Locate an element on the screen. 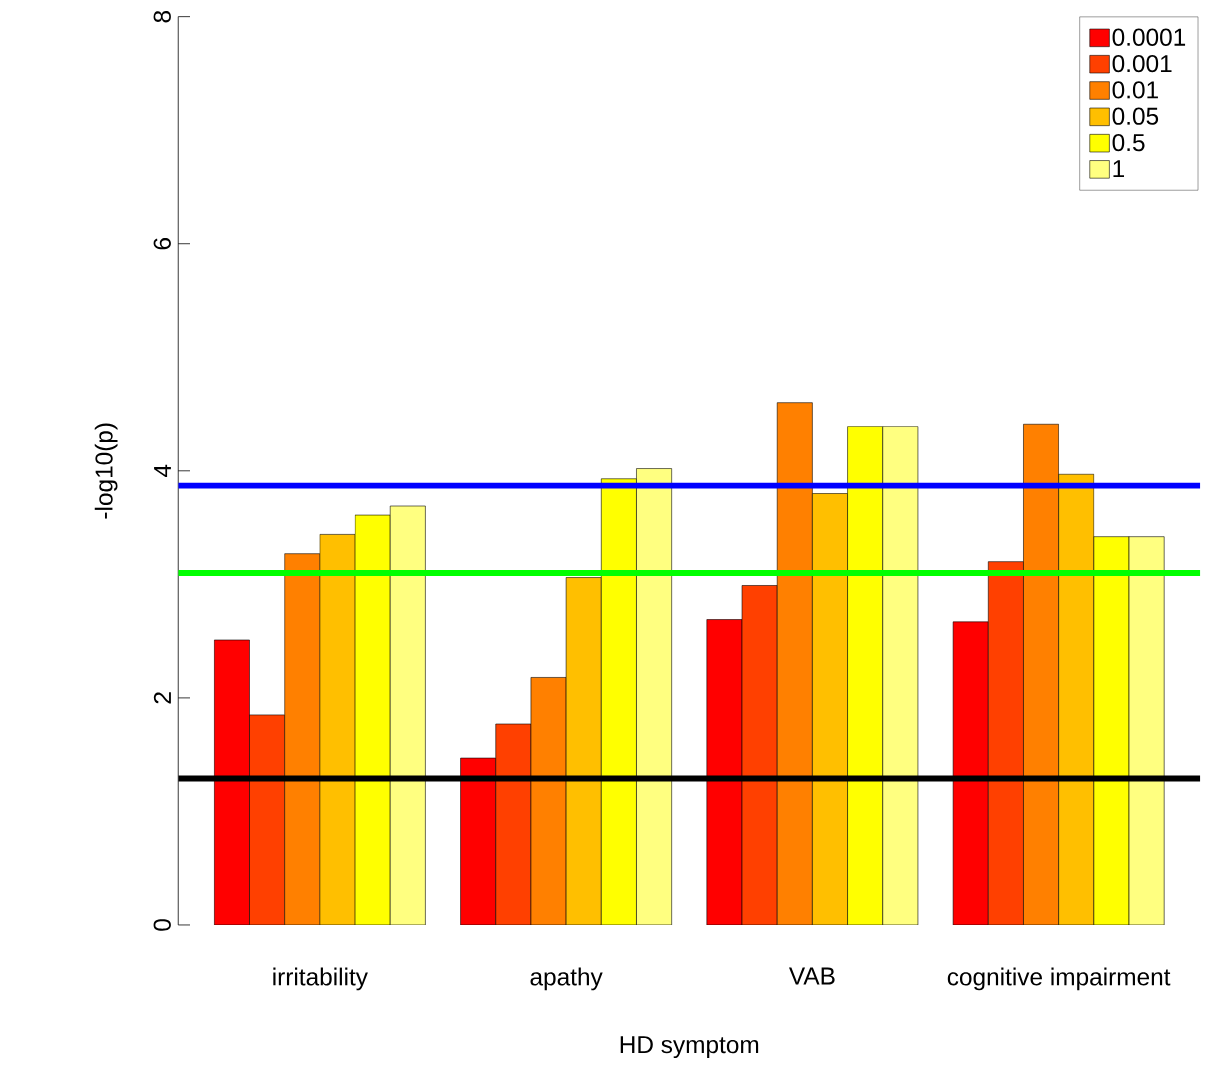 The width and height of the screenshot is (1211, 1077). legend-label: 0.001 is located at coordinates (1142, 64).